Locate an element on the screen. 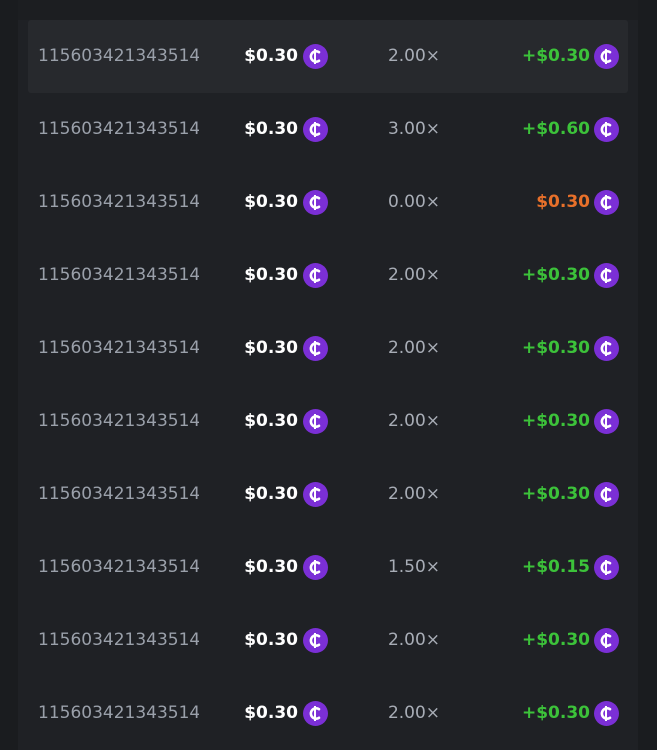 The width and height of the screenshot is (657, 750). bet-row: 1156034213435147 $0.30 1.50× +$0.15 is located at coordinates (328, 567).